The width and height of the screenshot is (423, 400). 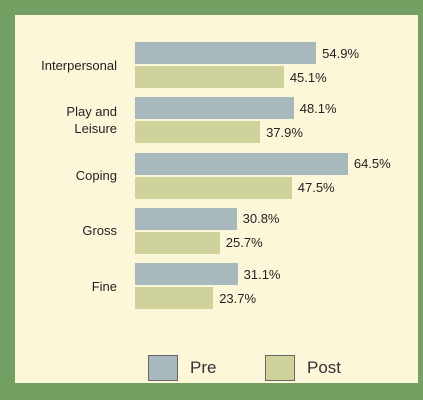 I want to click on value-label: 48.1%, so click(x=318, y=108).